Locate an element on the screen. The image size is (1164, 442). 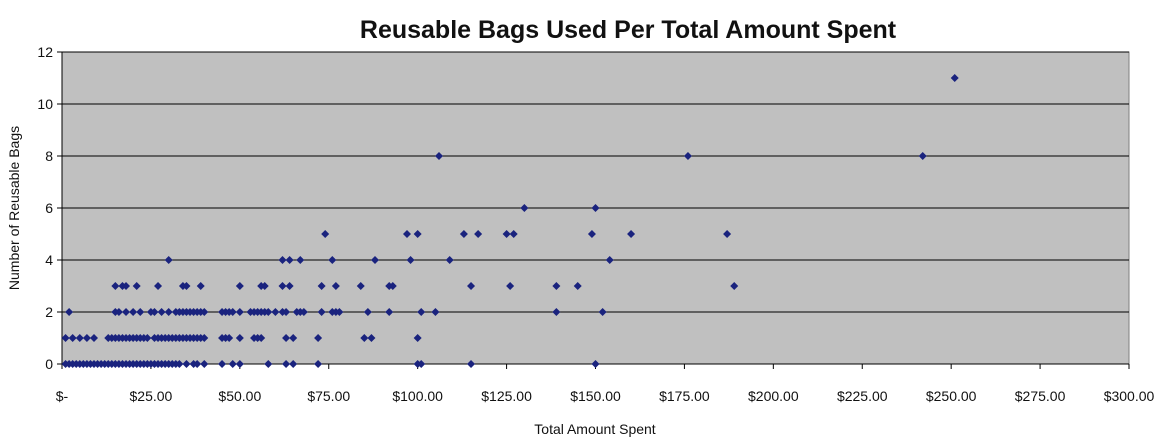
x-axis-label: Total Amount Spent is located at coordinates (595, 429).